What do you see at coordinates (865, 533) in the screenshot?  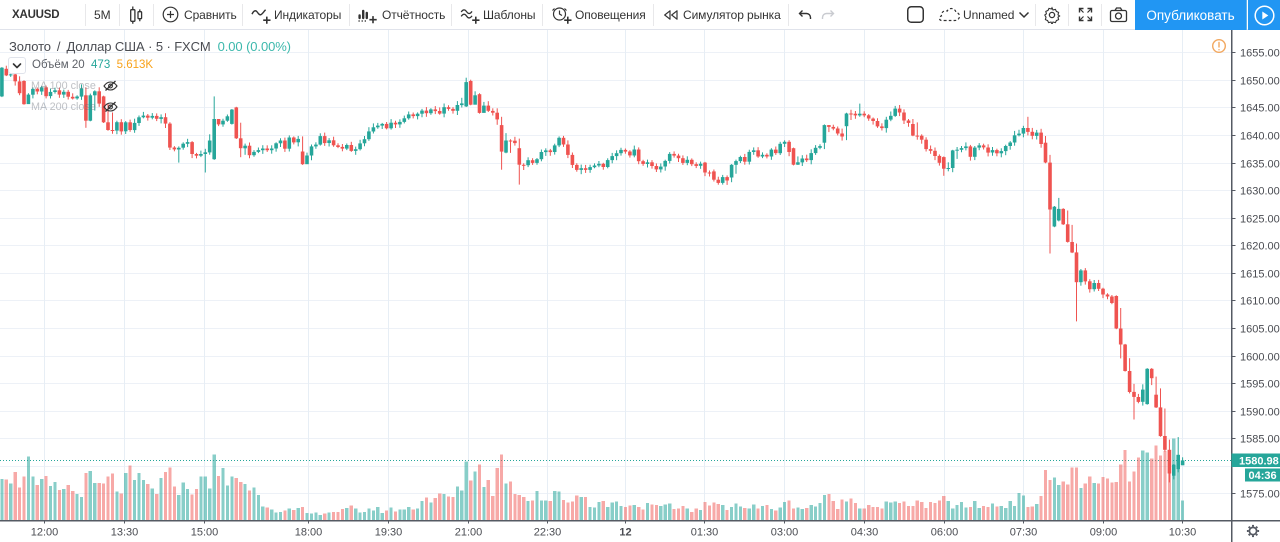 I see `svg-text: 04:30` at bounding box center [865, 533].